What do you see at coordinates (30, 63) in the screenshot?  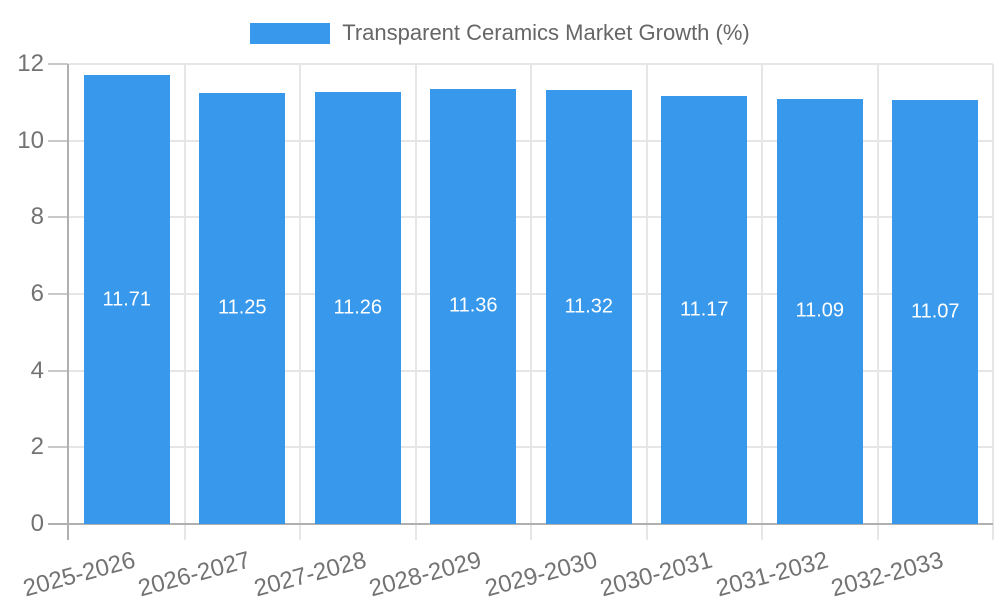 I see `y-axis-label: 12` at bounding box center [30, 63].